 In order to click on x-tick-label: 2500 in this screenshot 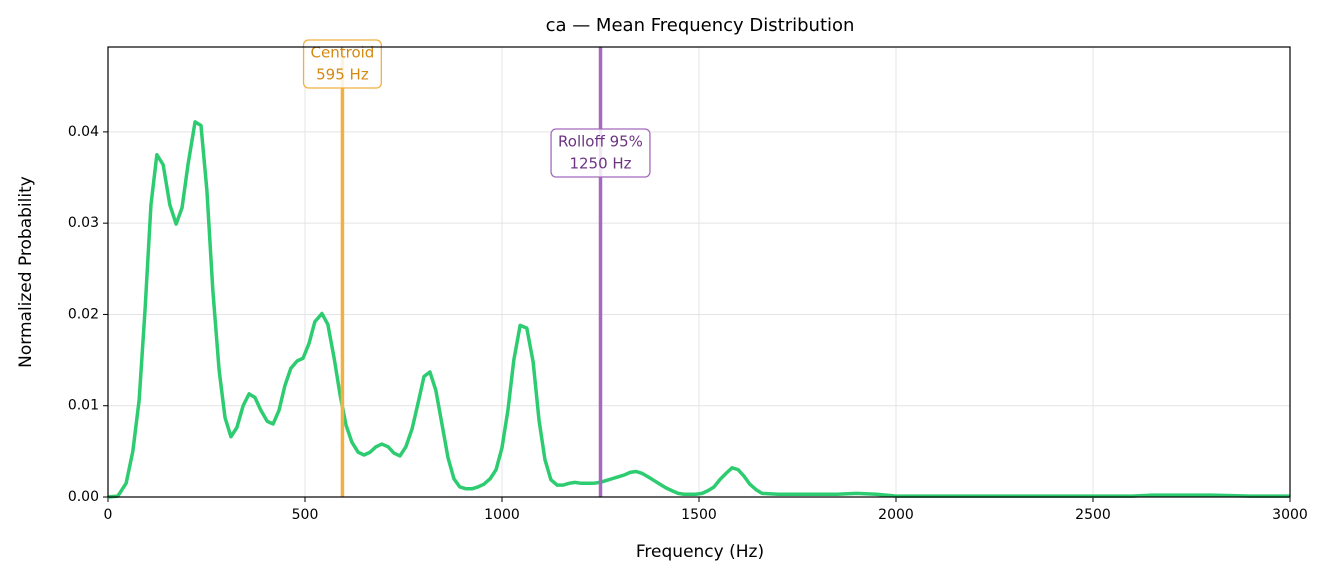, I will do `click(1093, 515)`.